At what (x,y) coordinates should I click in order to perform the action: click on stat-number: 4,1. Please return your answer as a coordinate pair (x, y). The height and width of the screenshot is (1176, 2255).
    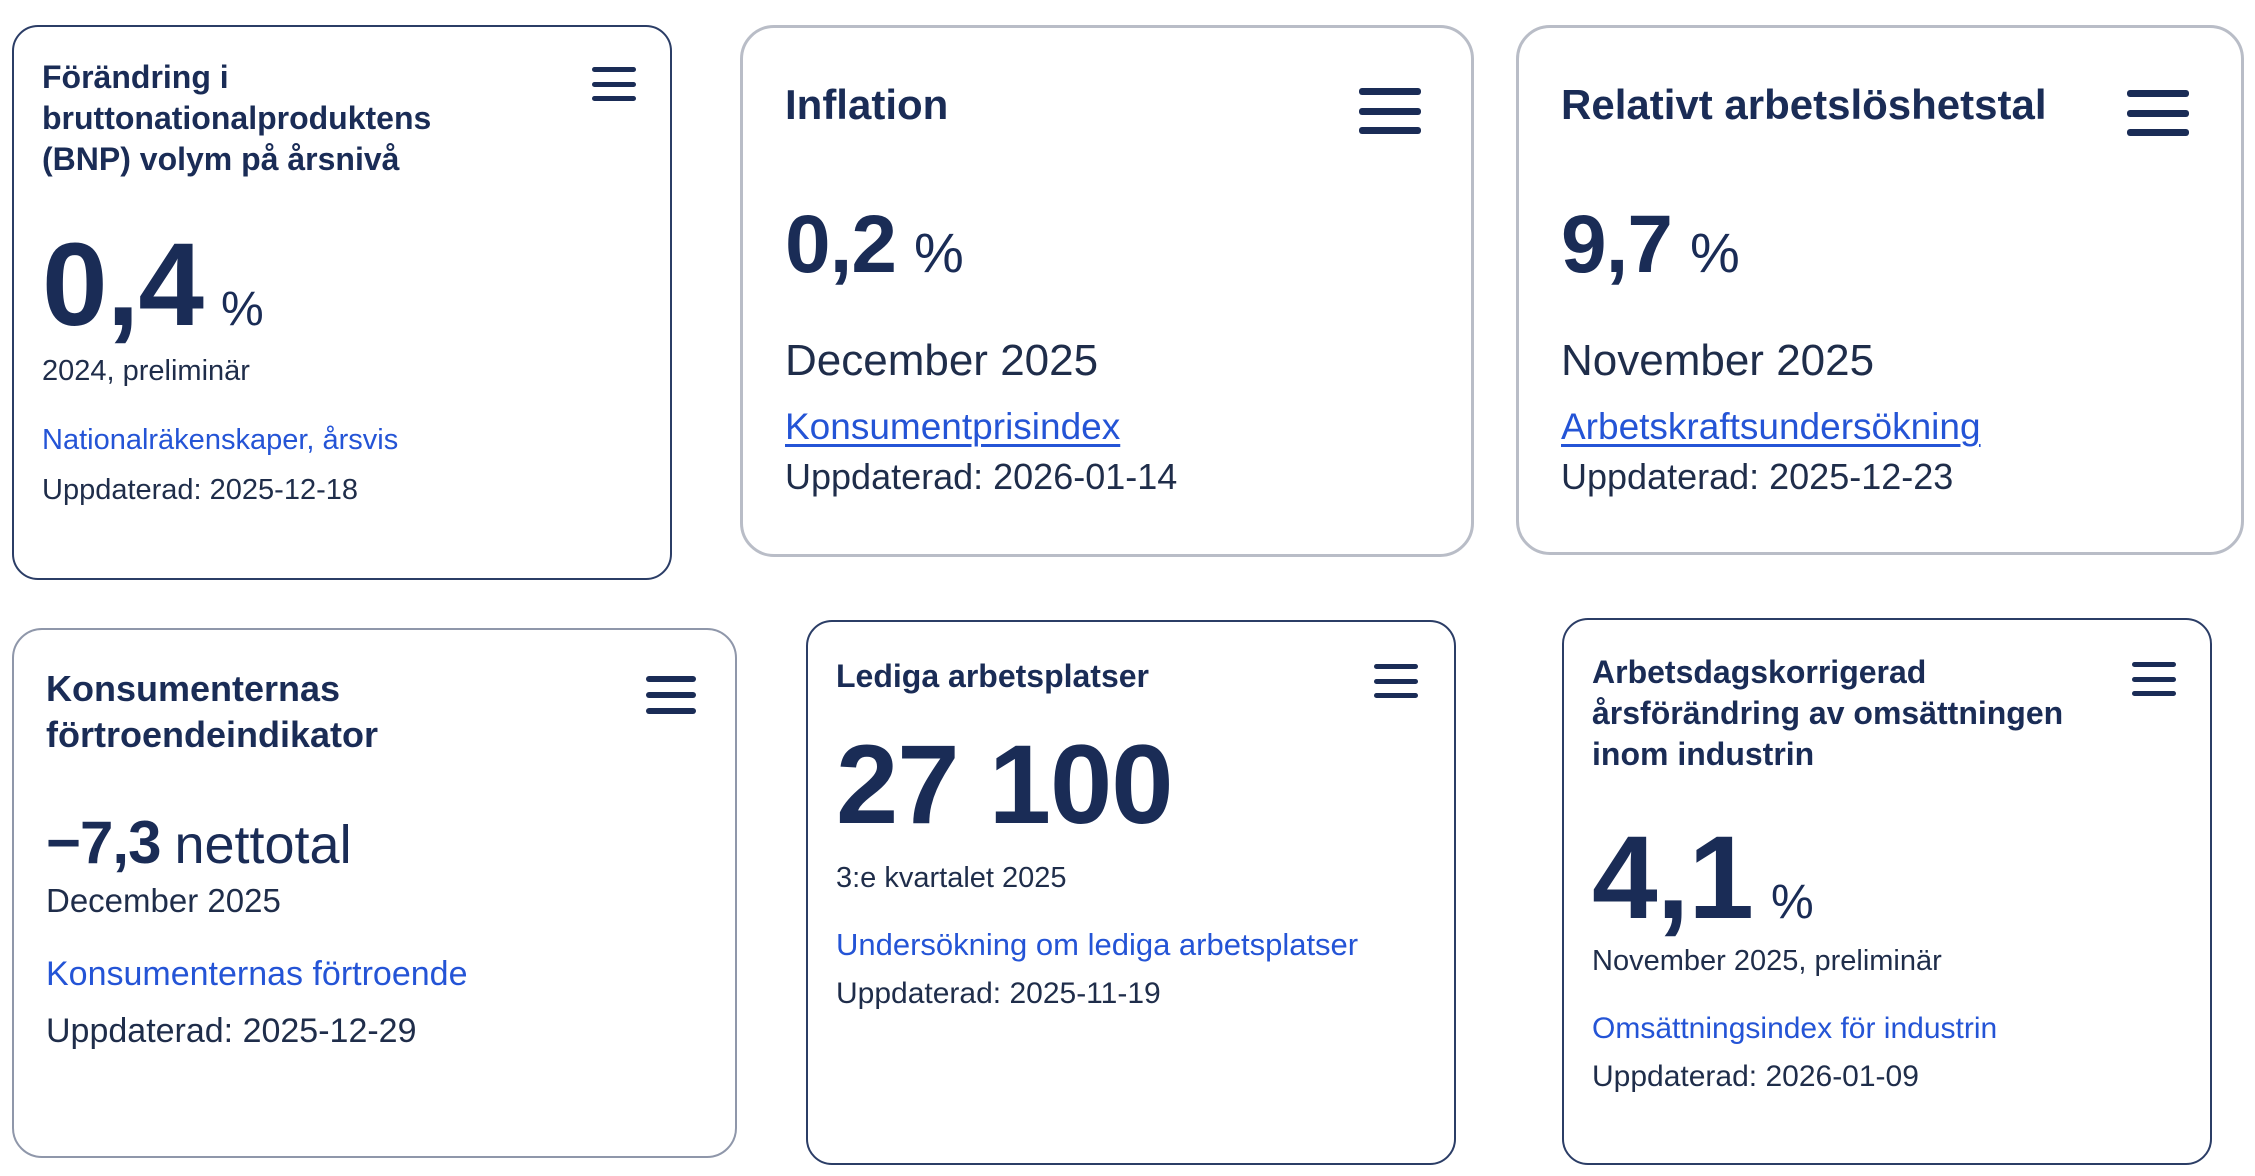
    Looking at the image, I should click on (1673, 878).